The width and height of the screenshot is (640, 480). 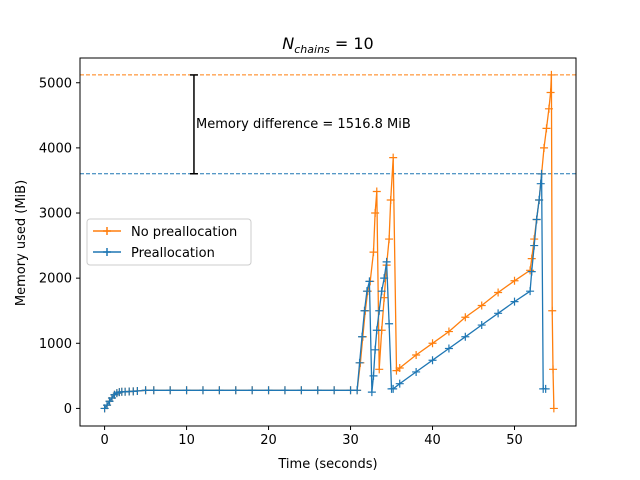 What do you see at coordinates (184, 232) in the screenshot?
I see `legend-label-no-preallocation: No preallocation` at bounding box center [184, 232].